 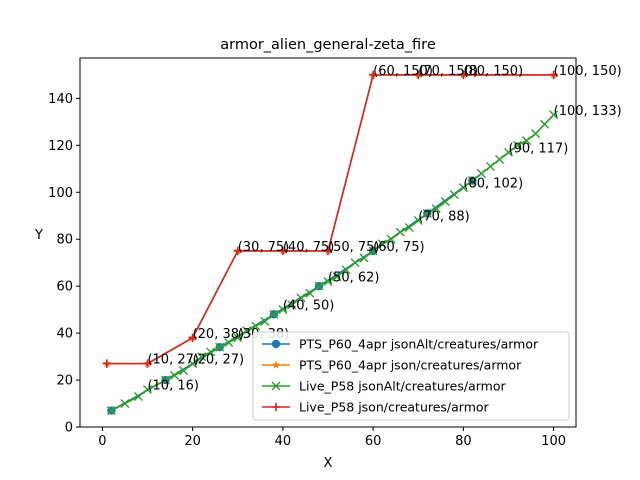 I want to click on x-tick-label: 80, so click(x=463, y=441).